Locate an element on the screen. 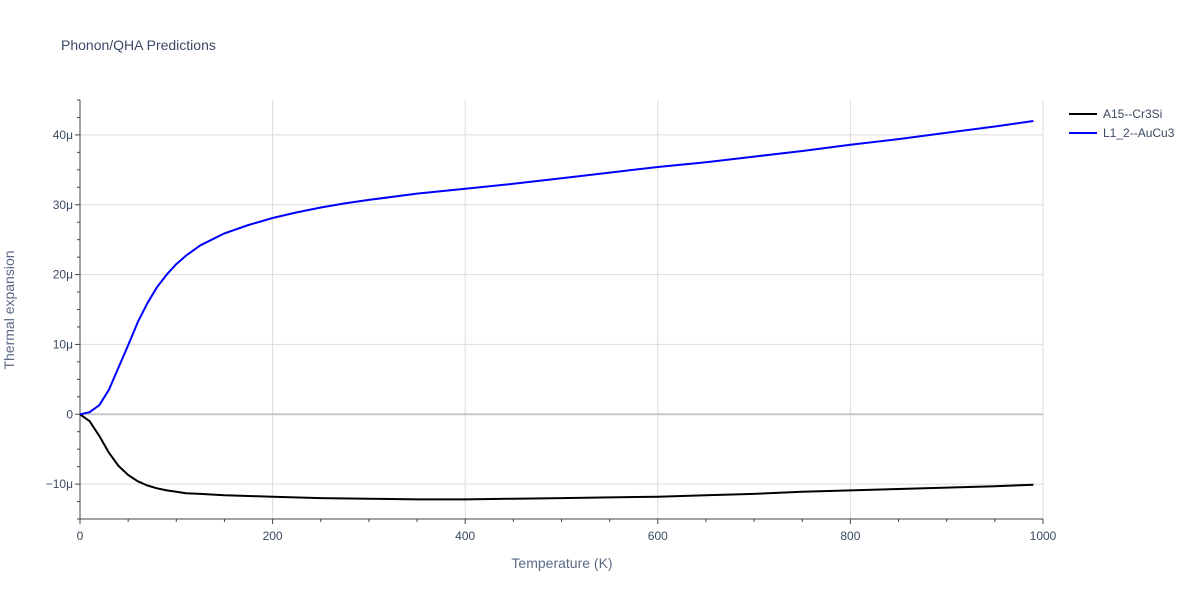 The image size is (1200, 600). x-tick-label: 200 is located at coordinates (273, 536).